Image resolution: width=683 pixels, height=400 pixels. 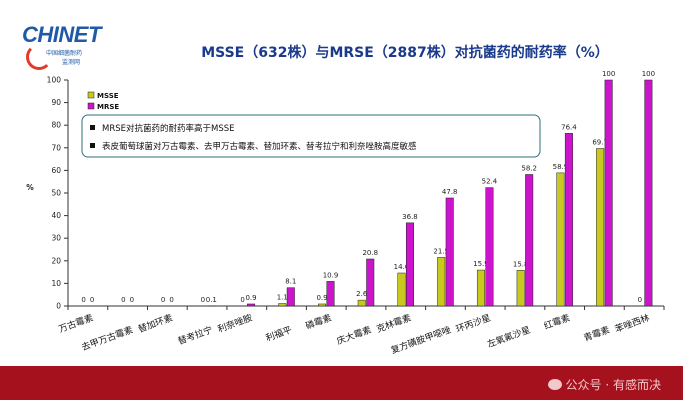 What do you see at coordinates (474, 323) in the screenshot?
I see `category-label: 环丙沙星` at bounding box center [474, 323].